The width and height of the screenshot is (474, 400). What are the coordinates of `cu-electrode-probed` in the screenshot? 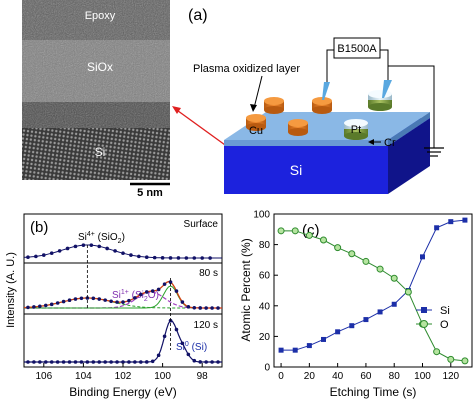 It's located at (322, 105).